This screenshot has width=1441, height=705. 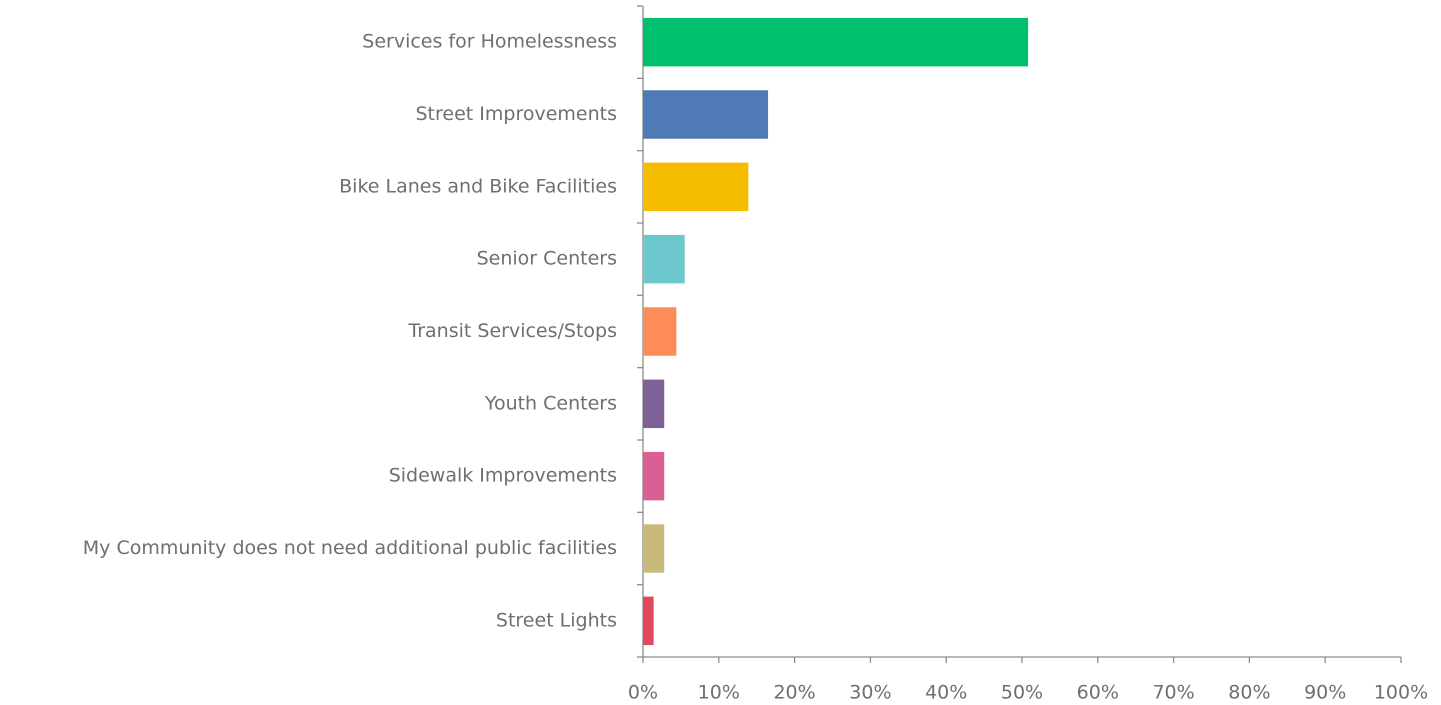 What do you see at coordinates (478, 186) in the screenshot?
I see `y-tick-label: Bike Lanes and Bike Facilities` at bounding box center [478, 186].